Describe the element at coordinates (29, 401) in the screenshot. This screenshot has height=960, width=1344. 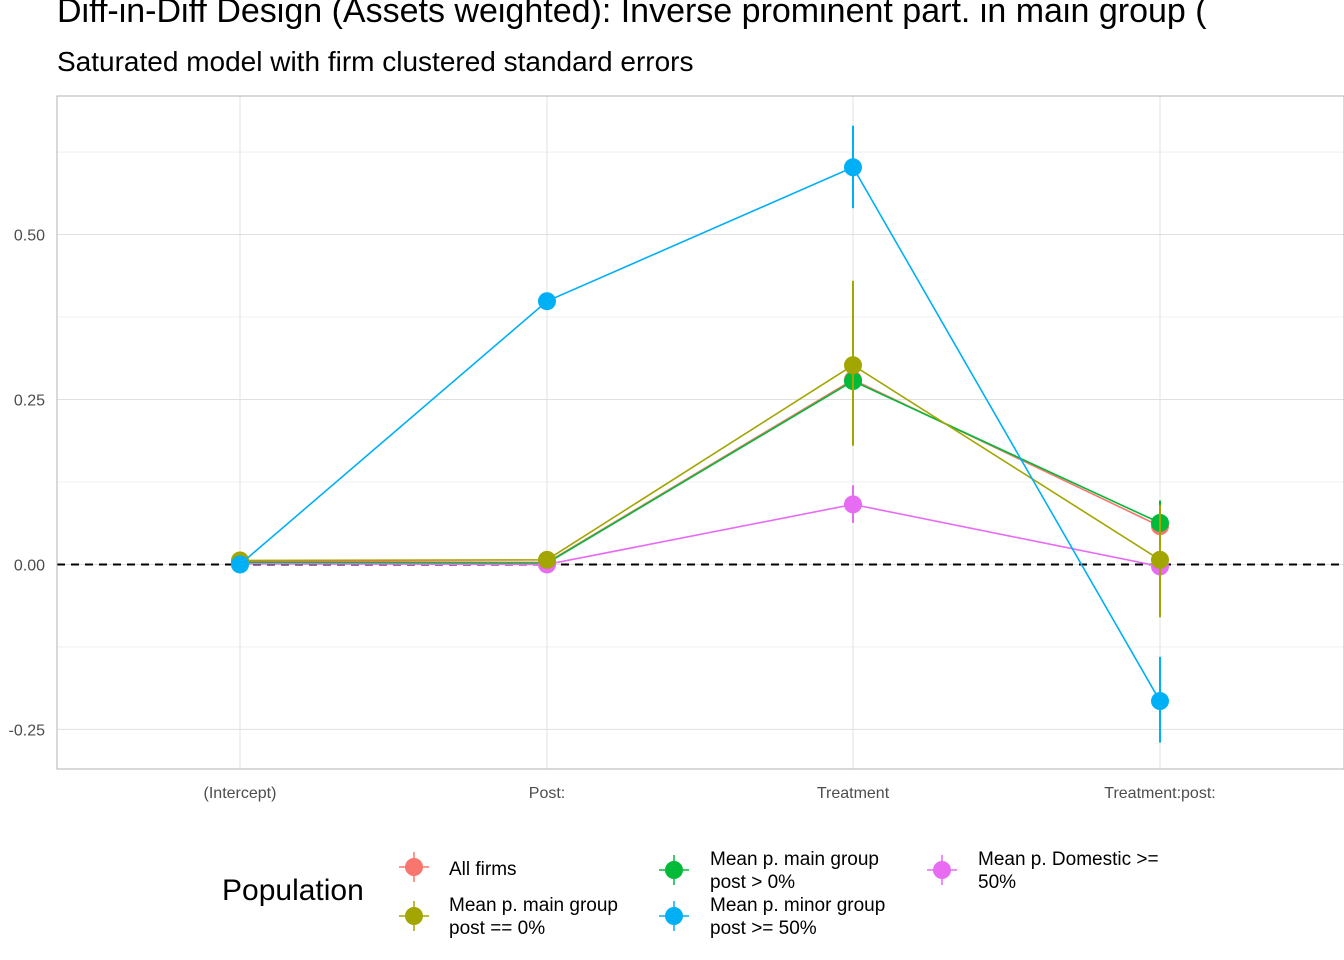
I see `y-tick-label: 0.25` at that location.